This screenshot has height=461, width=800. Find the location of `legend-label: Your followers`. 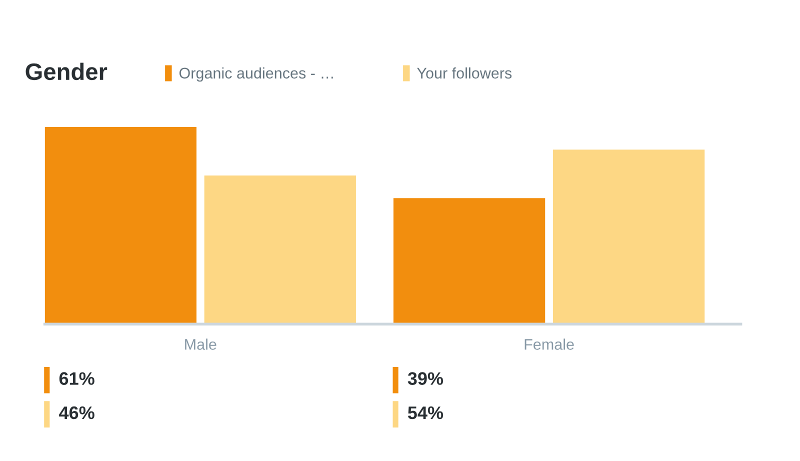

legend-label: Your followers is located at coordinates (464, 73).